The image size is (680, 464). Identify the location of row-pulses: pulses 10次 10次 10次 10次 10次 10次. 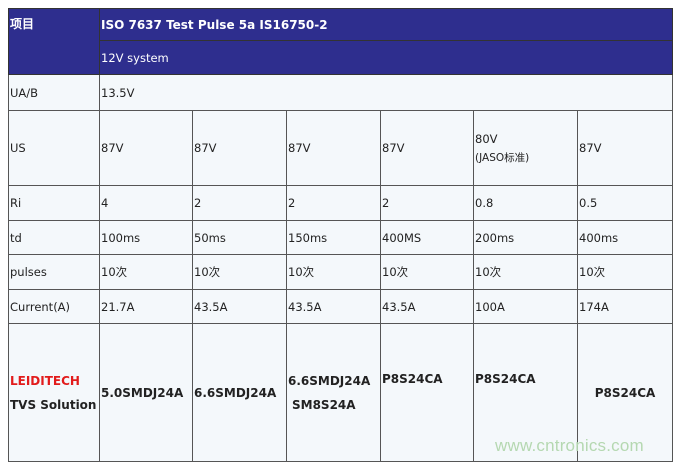
(341, 272).